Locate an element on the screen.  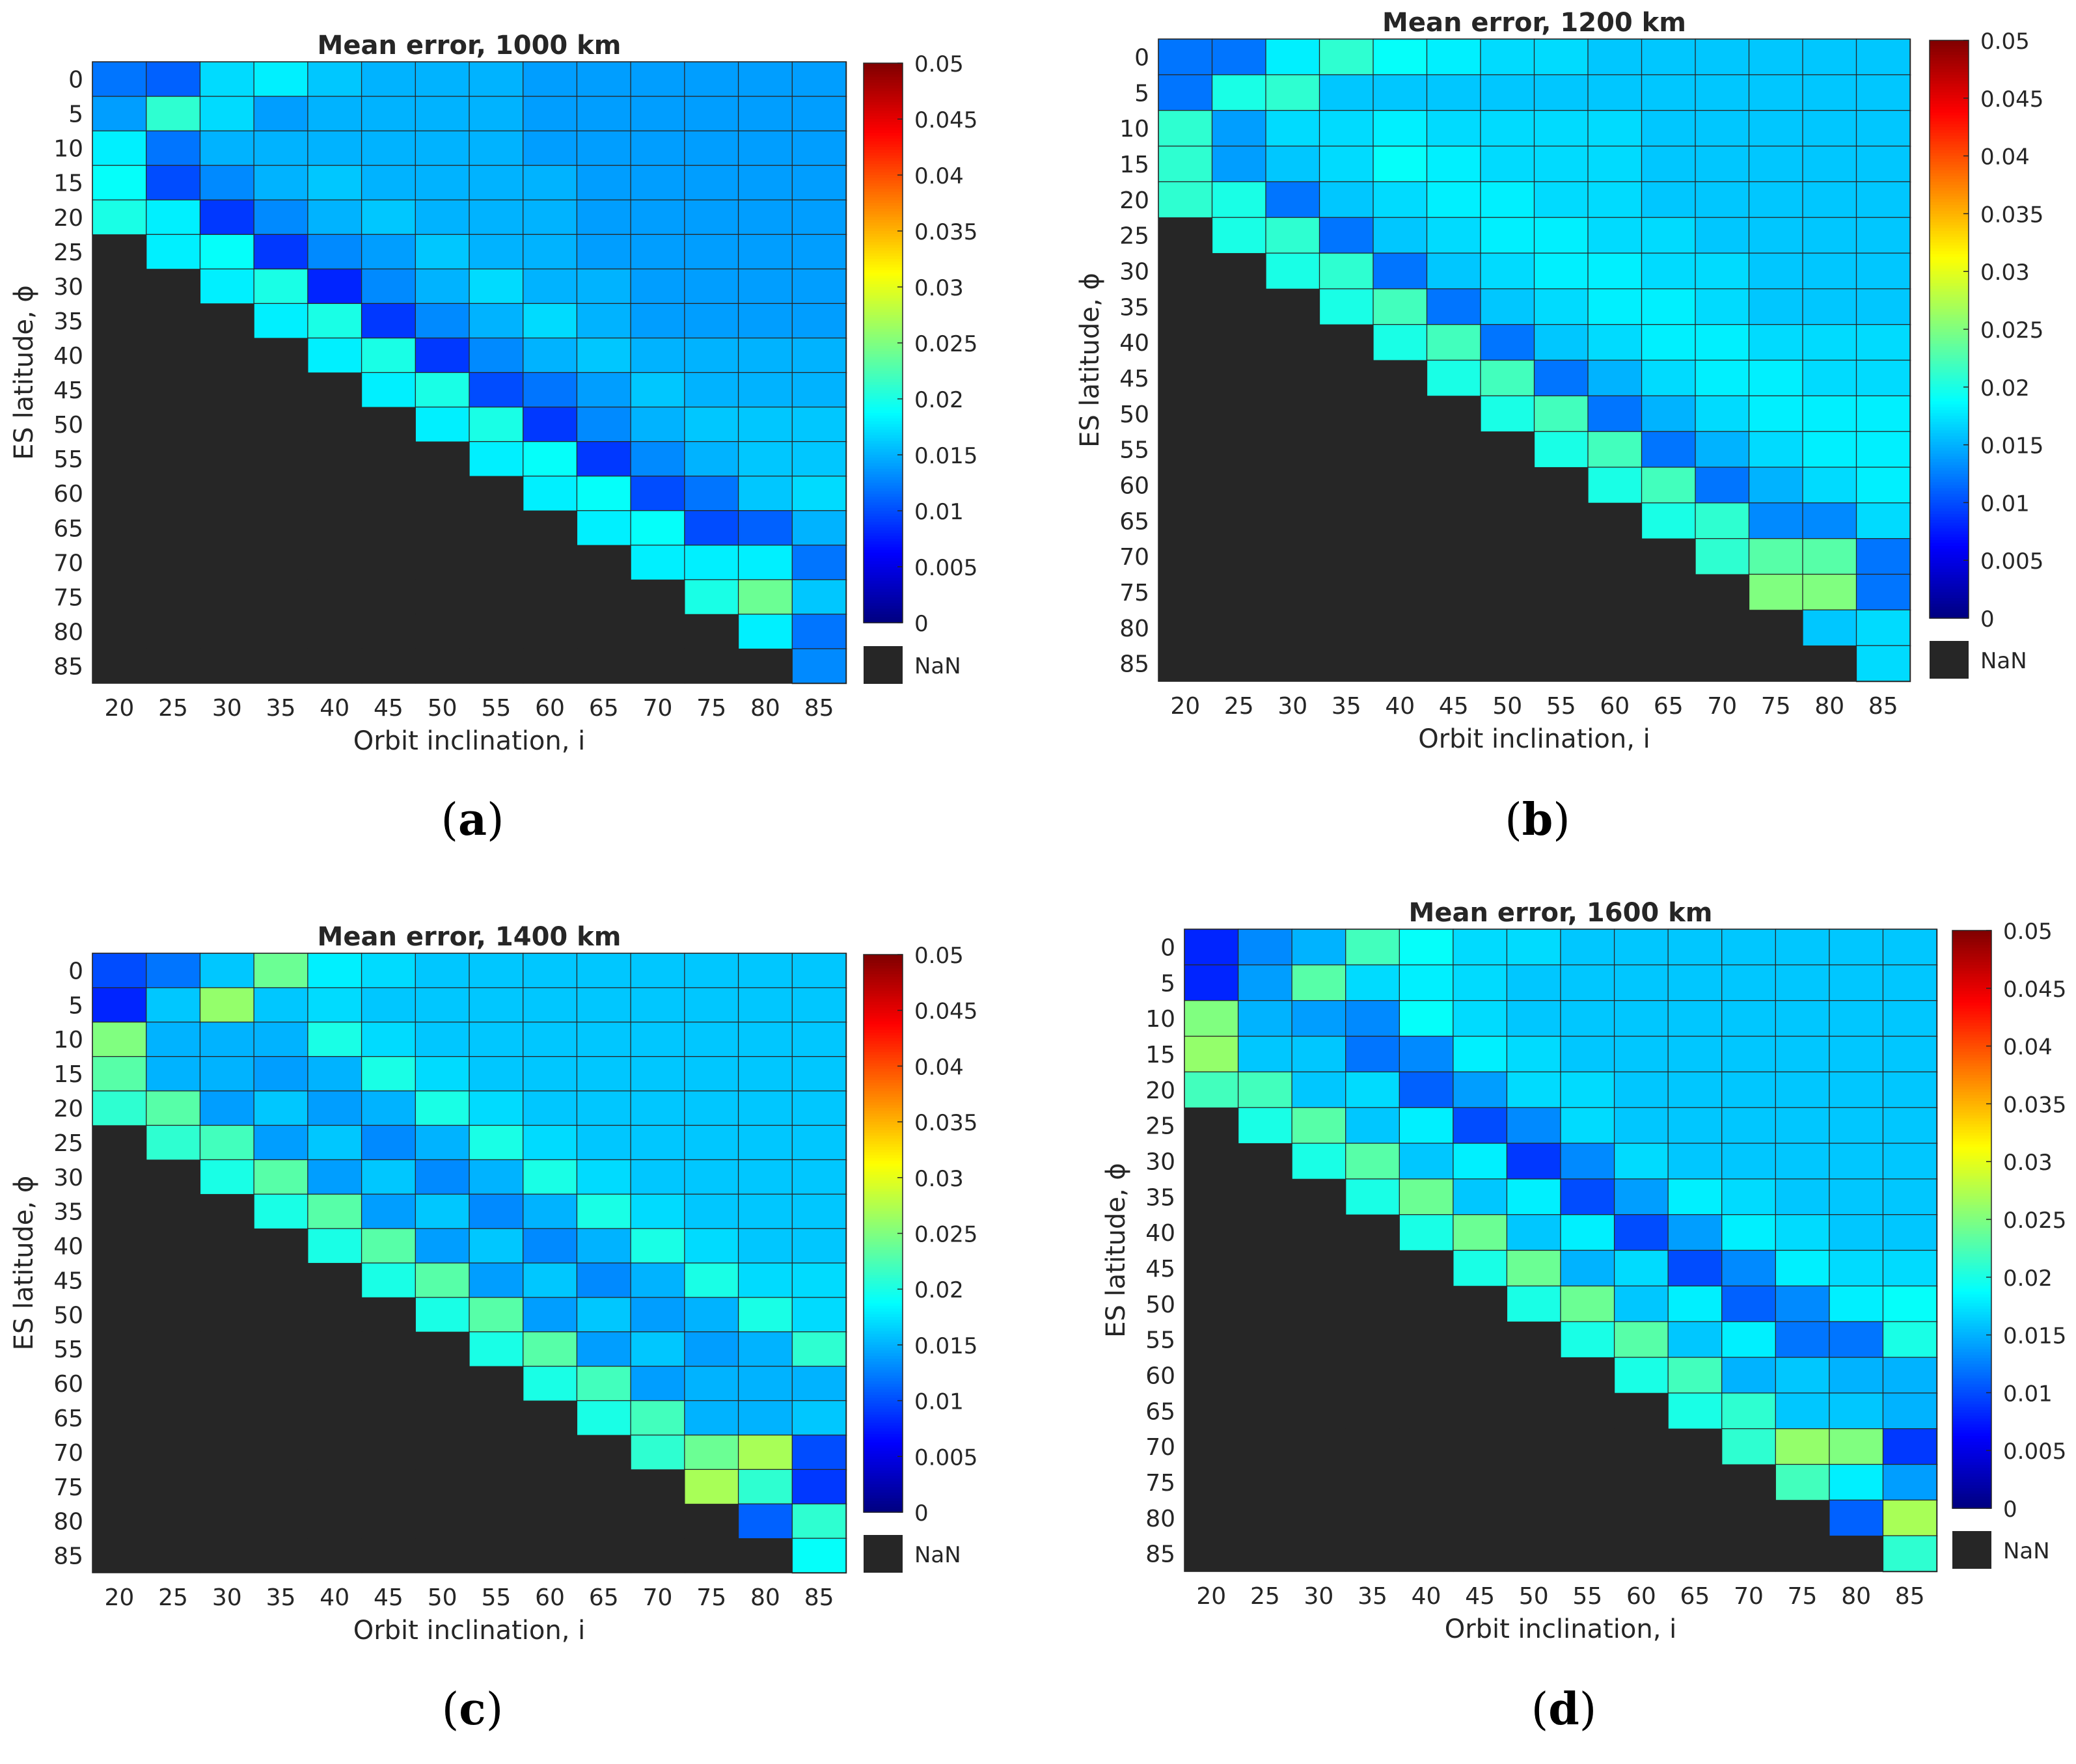
x-tick-label: 30 is located at coordinates (1319, 1597).